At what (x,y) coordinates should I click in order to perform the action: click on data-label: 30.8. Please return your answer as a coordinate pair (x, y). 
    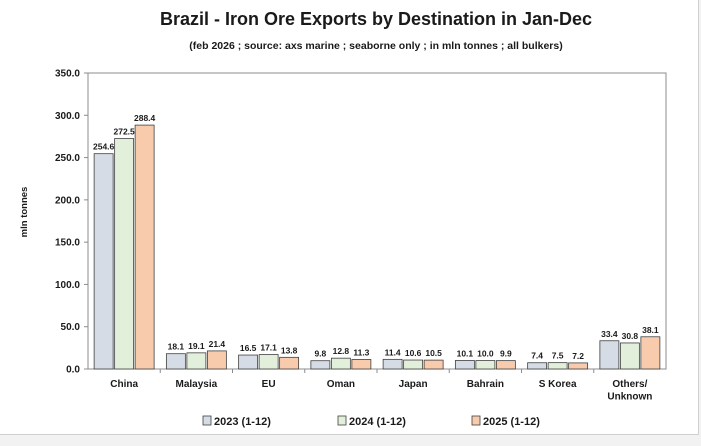
    Looking at the image, I should click on (630, 336).